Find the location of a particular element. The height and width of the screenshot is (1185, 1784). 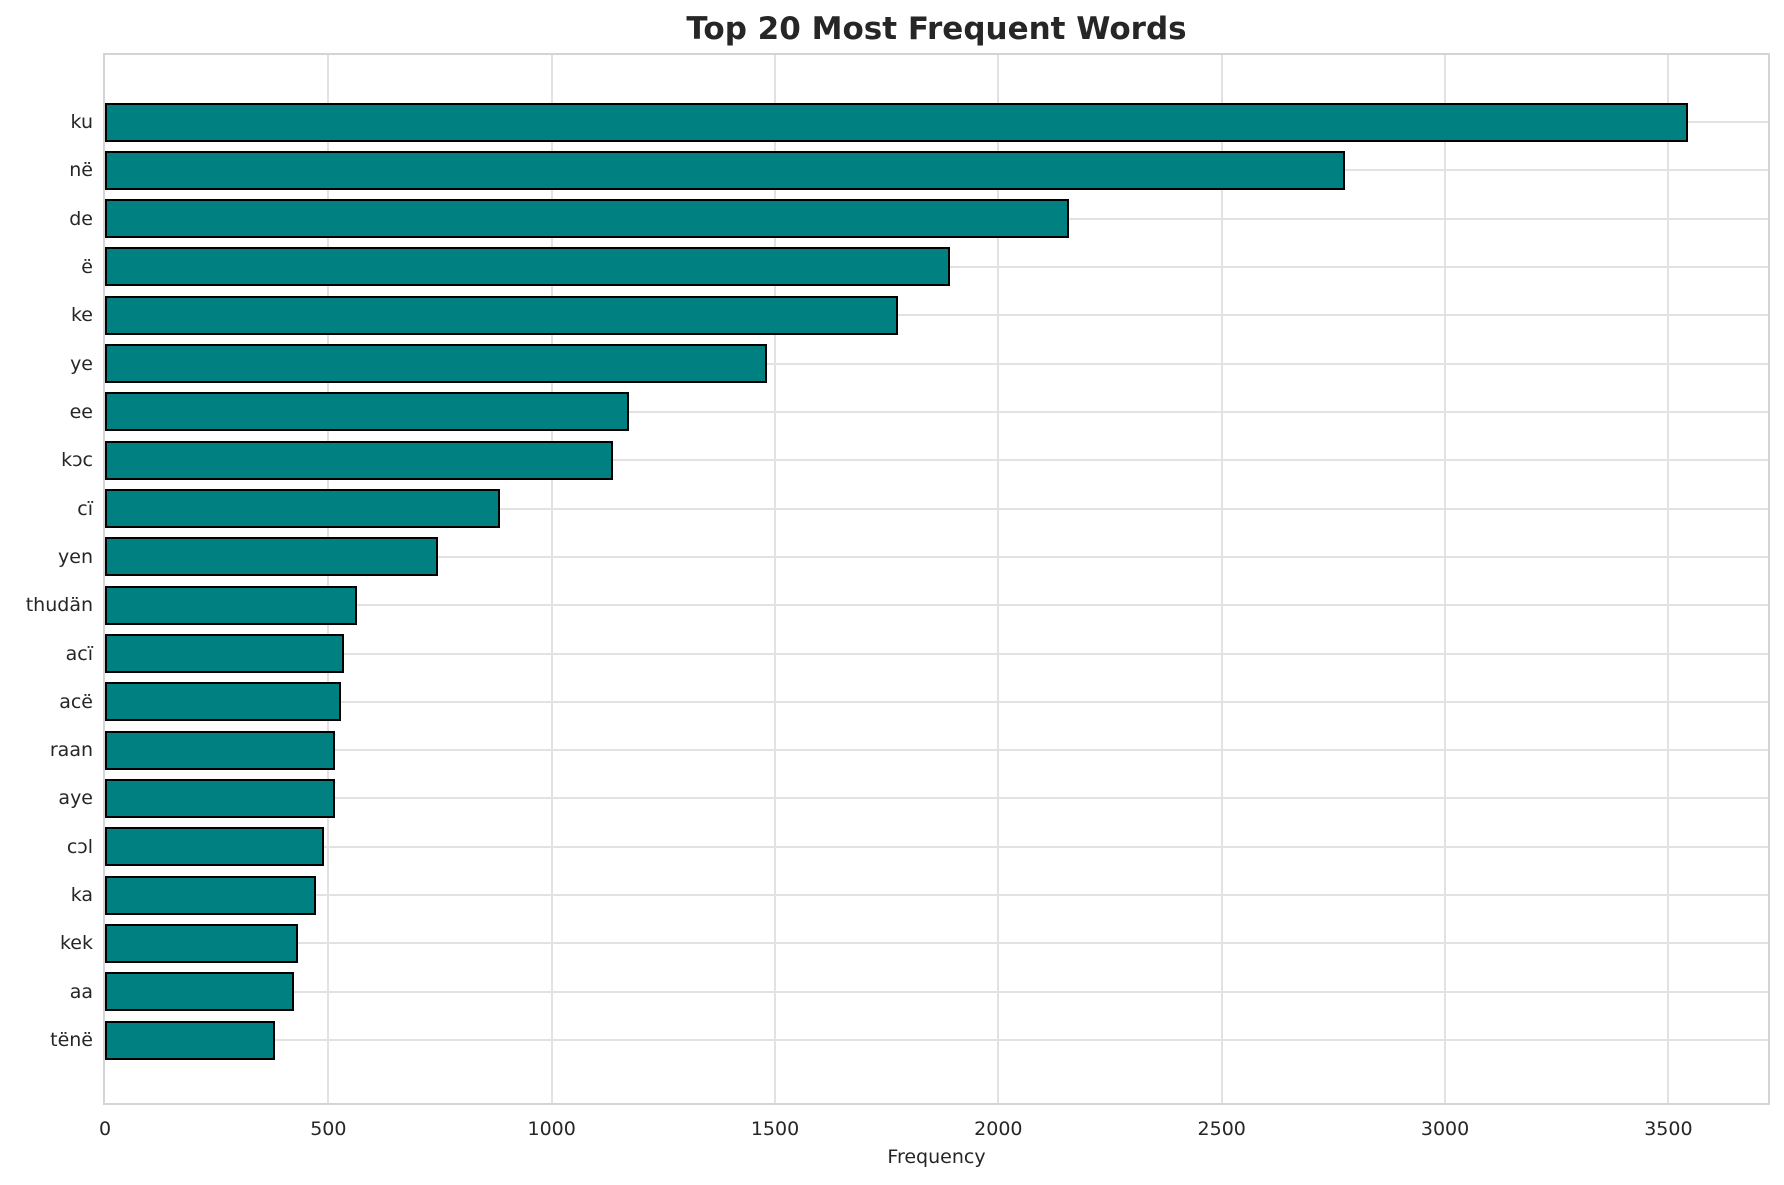

gridline-x-2000 is located at coordinates (998, 579).